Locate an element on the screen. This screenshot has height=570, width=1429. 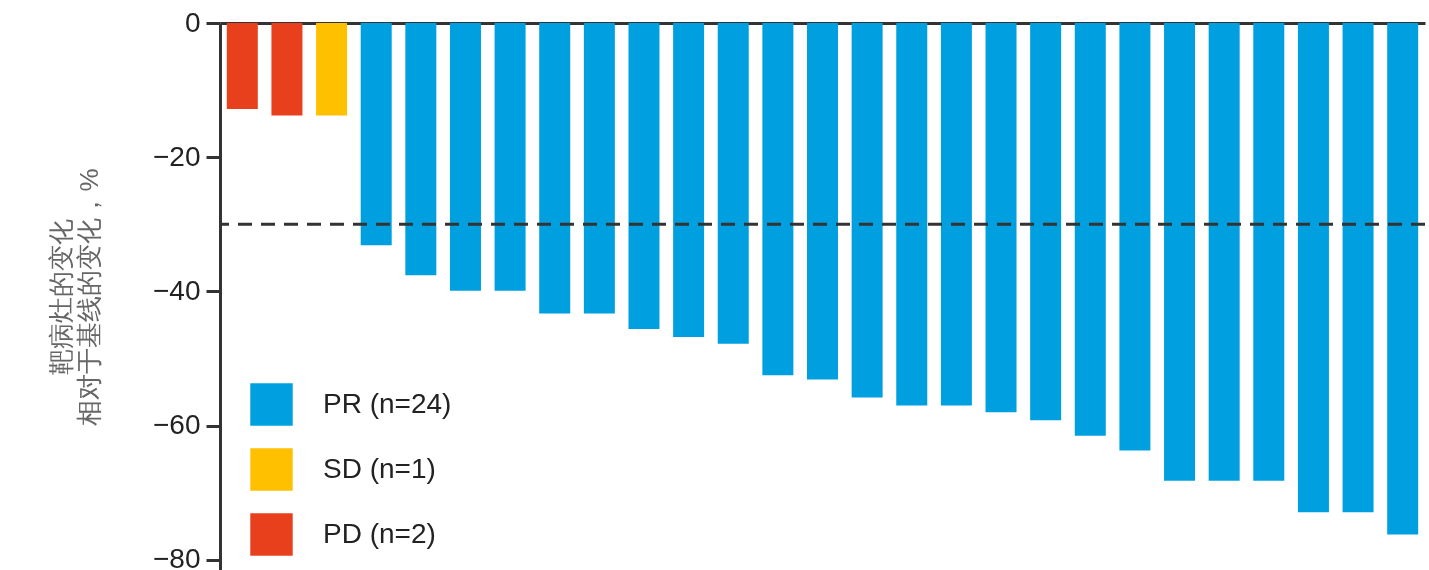
legend-label: PR (n=24) is located at coordinates (387, 403).